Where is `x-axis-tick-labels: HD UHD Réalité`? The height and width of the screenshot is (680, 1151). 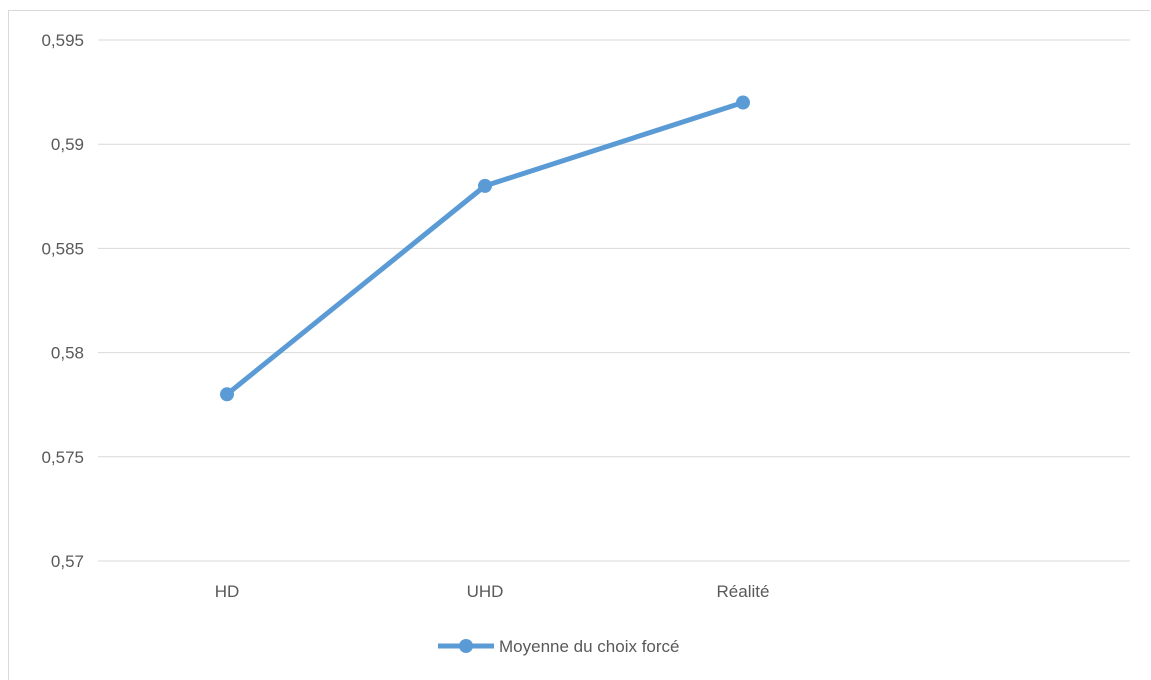
x-axis-tick-labels: HD UHD Réalité is located at coordinates (492, 591).